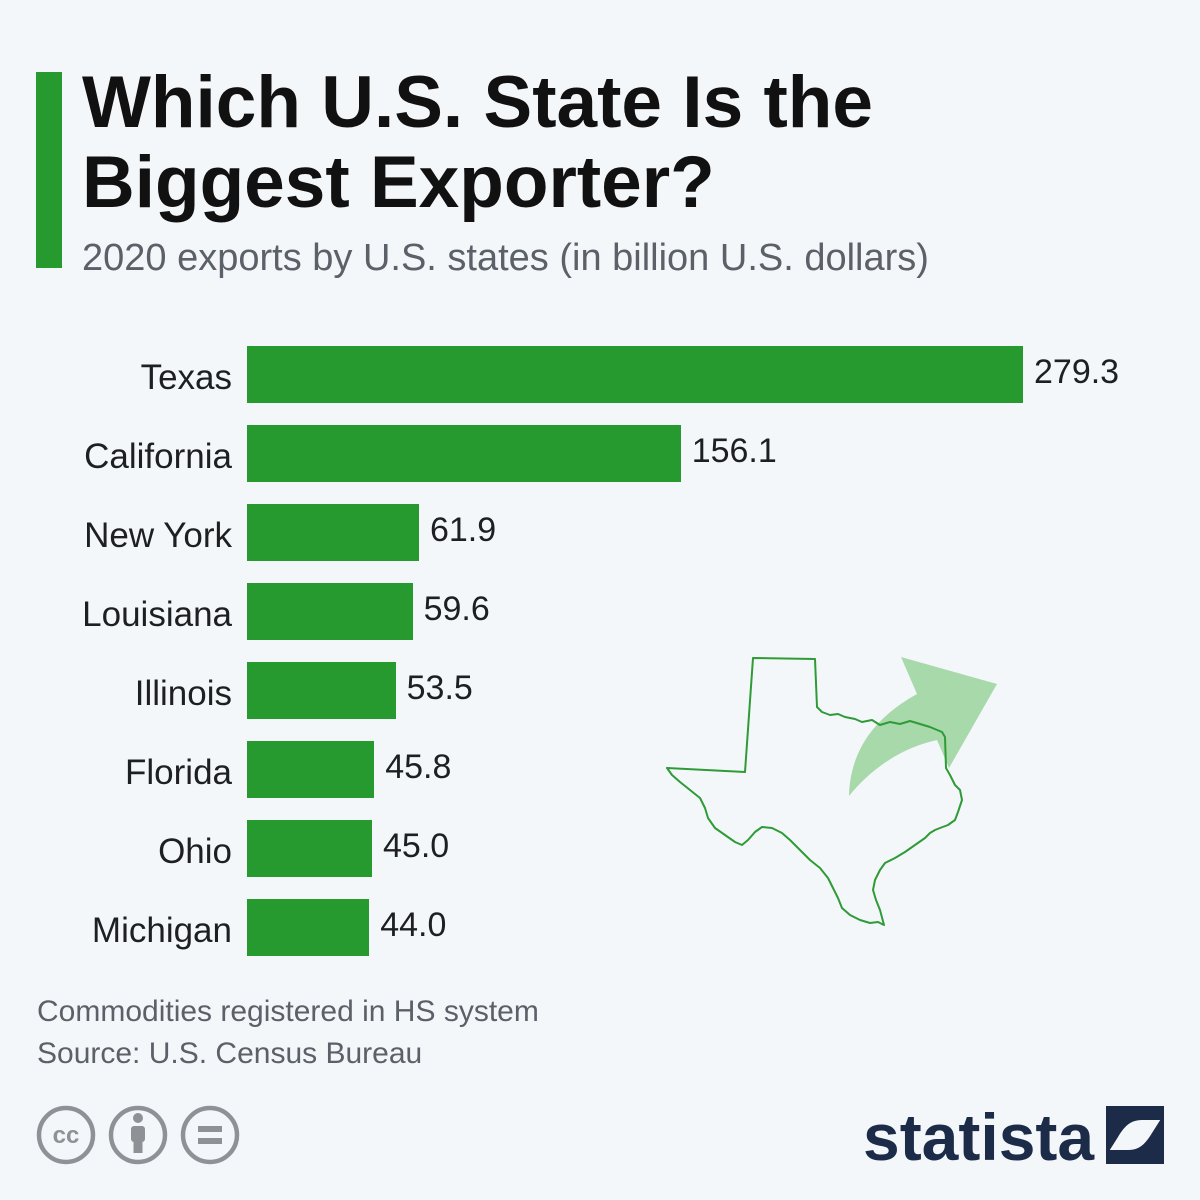 Image resolution: width=1200 pixels, height=1200 pixels. I want to click on statista-logo-text: statista, so click(979, 1137).